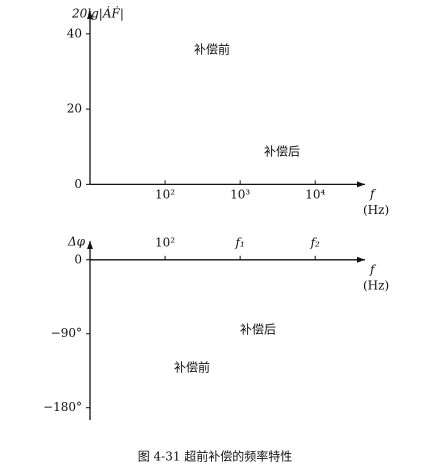  I want to click on x-tick-label: f₁, so click(240, 243).